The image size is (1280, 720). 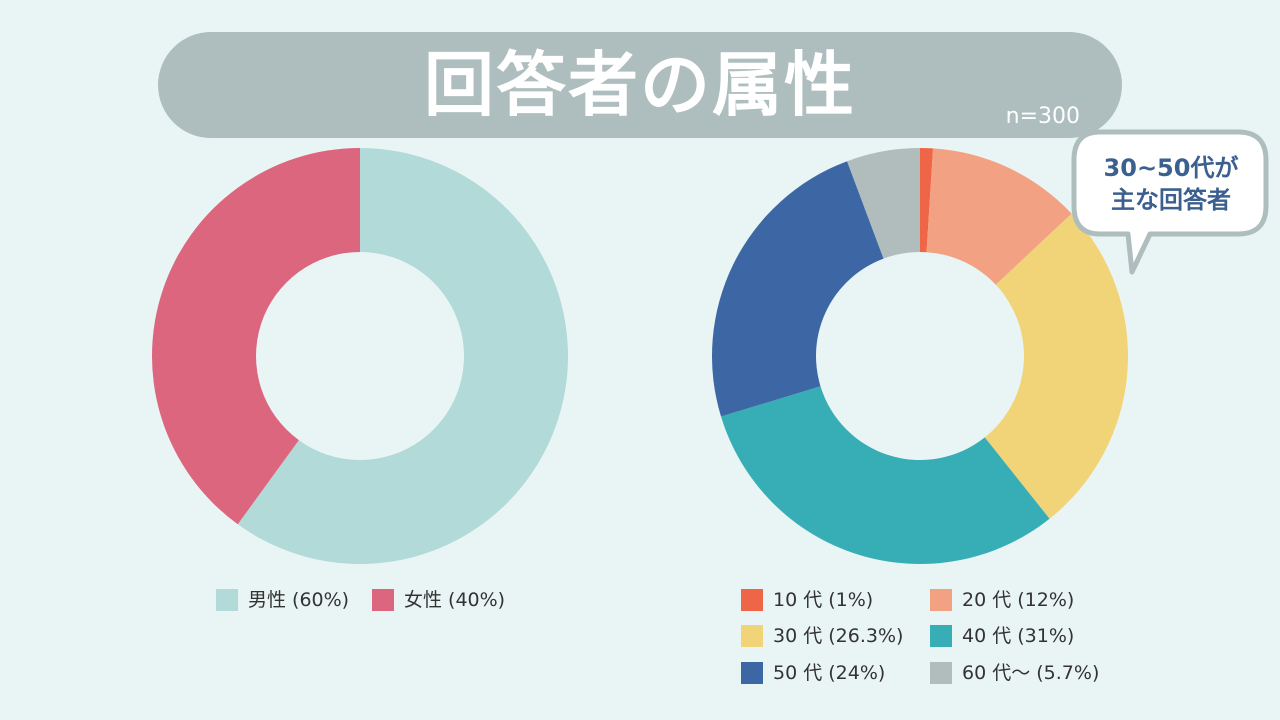 What do you see at coordinates (752, 673) in the screenshot?
I see `legend-swatch-50s` at bounding box center [752, 673].